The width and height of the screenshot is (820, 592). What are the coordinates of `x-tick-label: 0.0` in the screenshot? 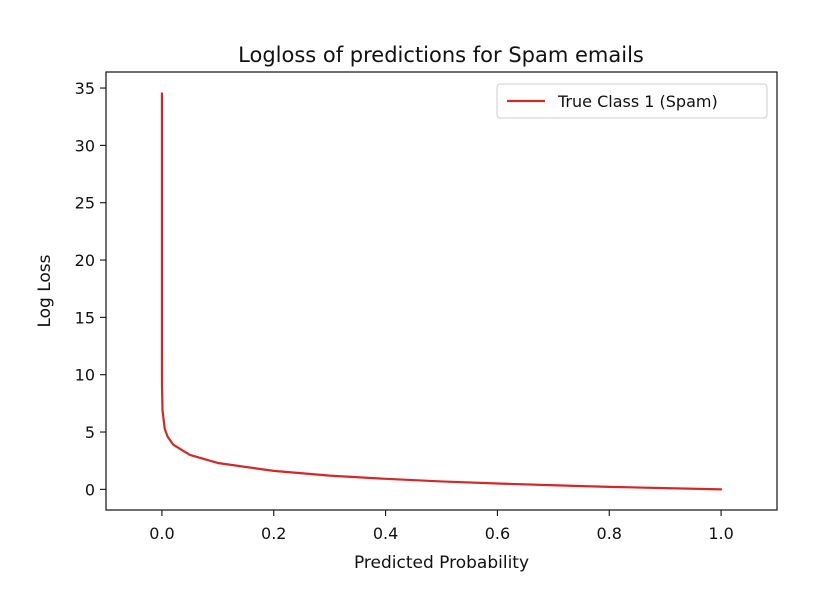 It's located at (161, 533).